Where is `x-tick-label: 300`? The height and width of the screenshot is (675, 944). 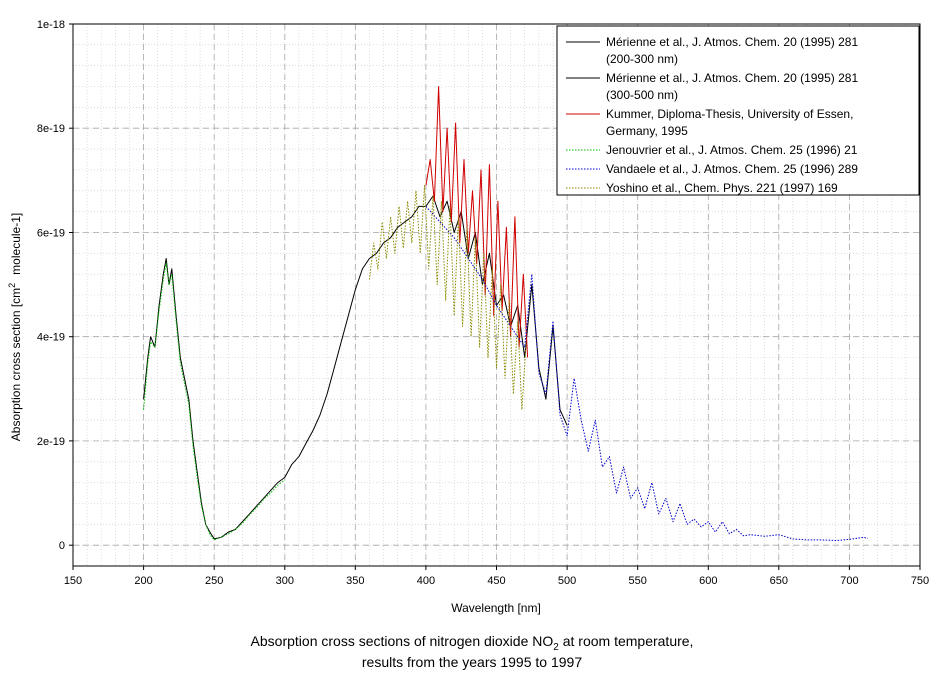
x-tick-label: 300 is located at coordinates (285, 581).